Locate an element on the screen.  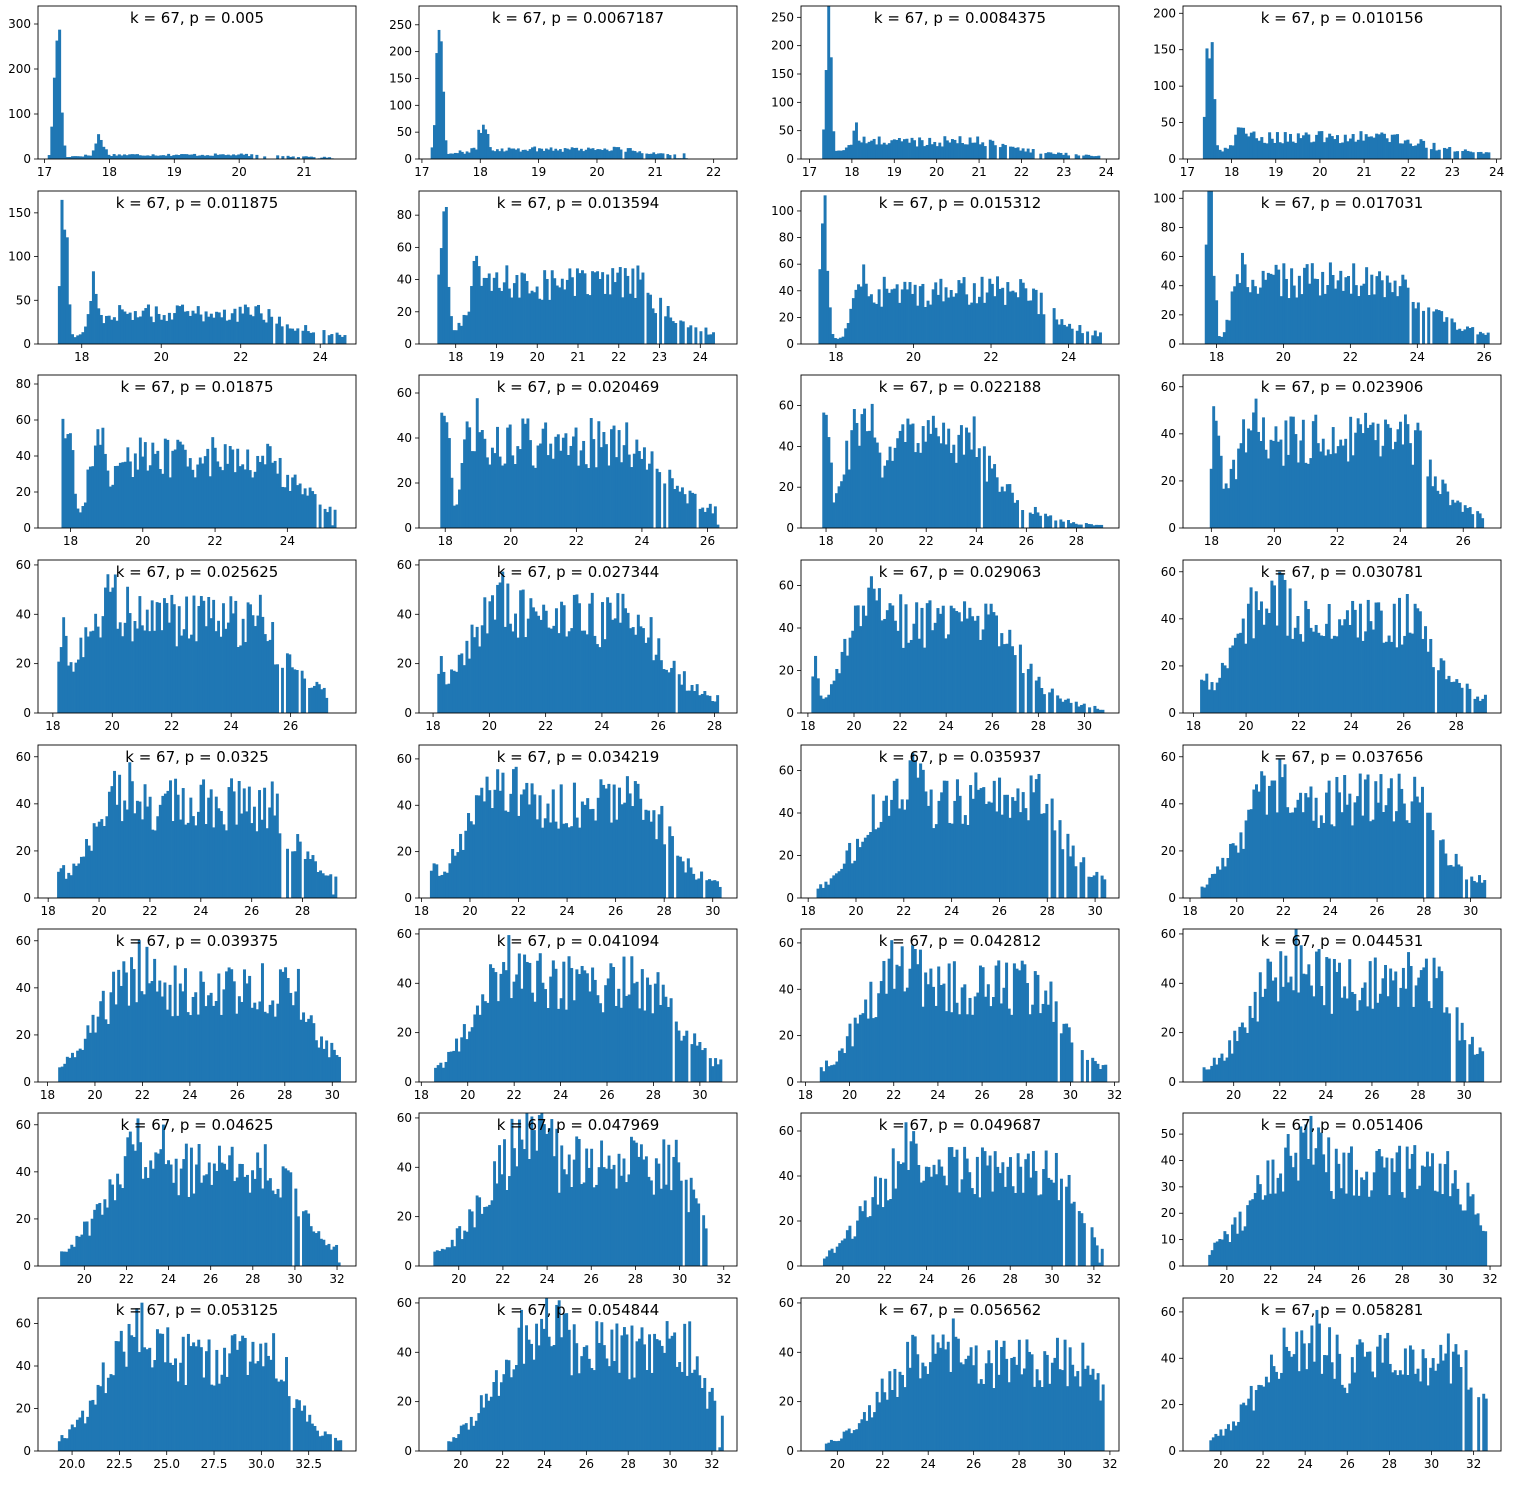
y-tick-label: 150 is located at coordinates (400, 78).